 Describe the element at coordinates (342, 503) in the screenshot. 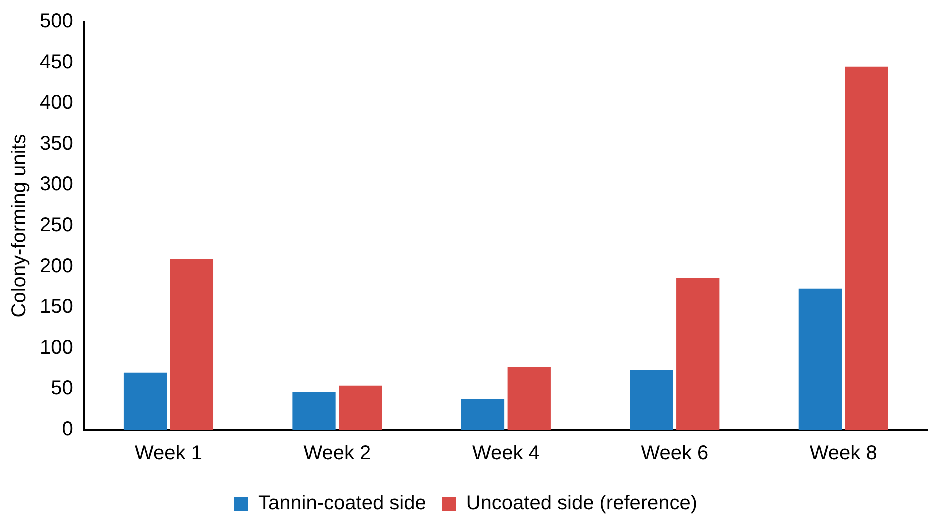

I see `legend-label: Tannin-coated side` at that location.